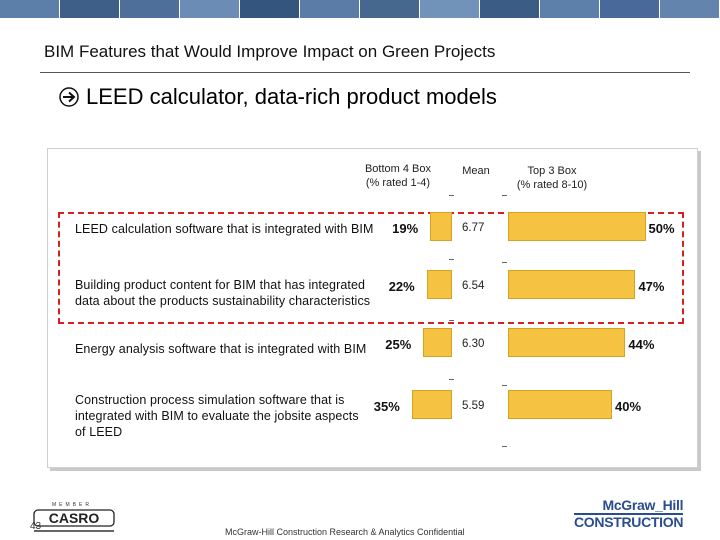 This screenshot has height=540, width=720. What do you see at coordinates (628, 406) in the screenshot?
I see `bar-top-label: 40%` at bounding box center [628, 406].